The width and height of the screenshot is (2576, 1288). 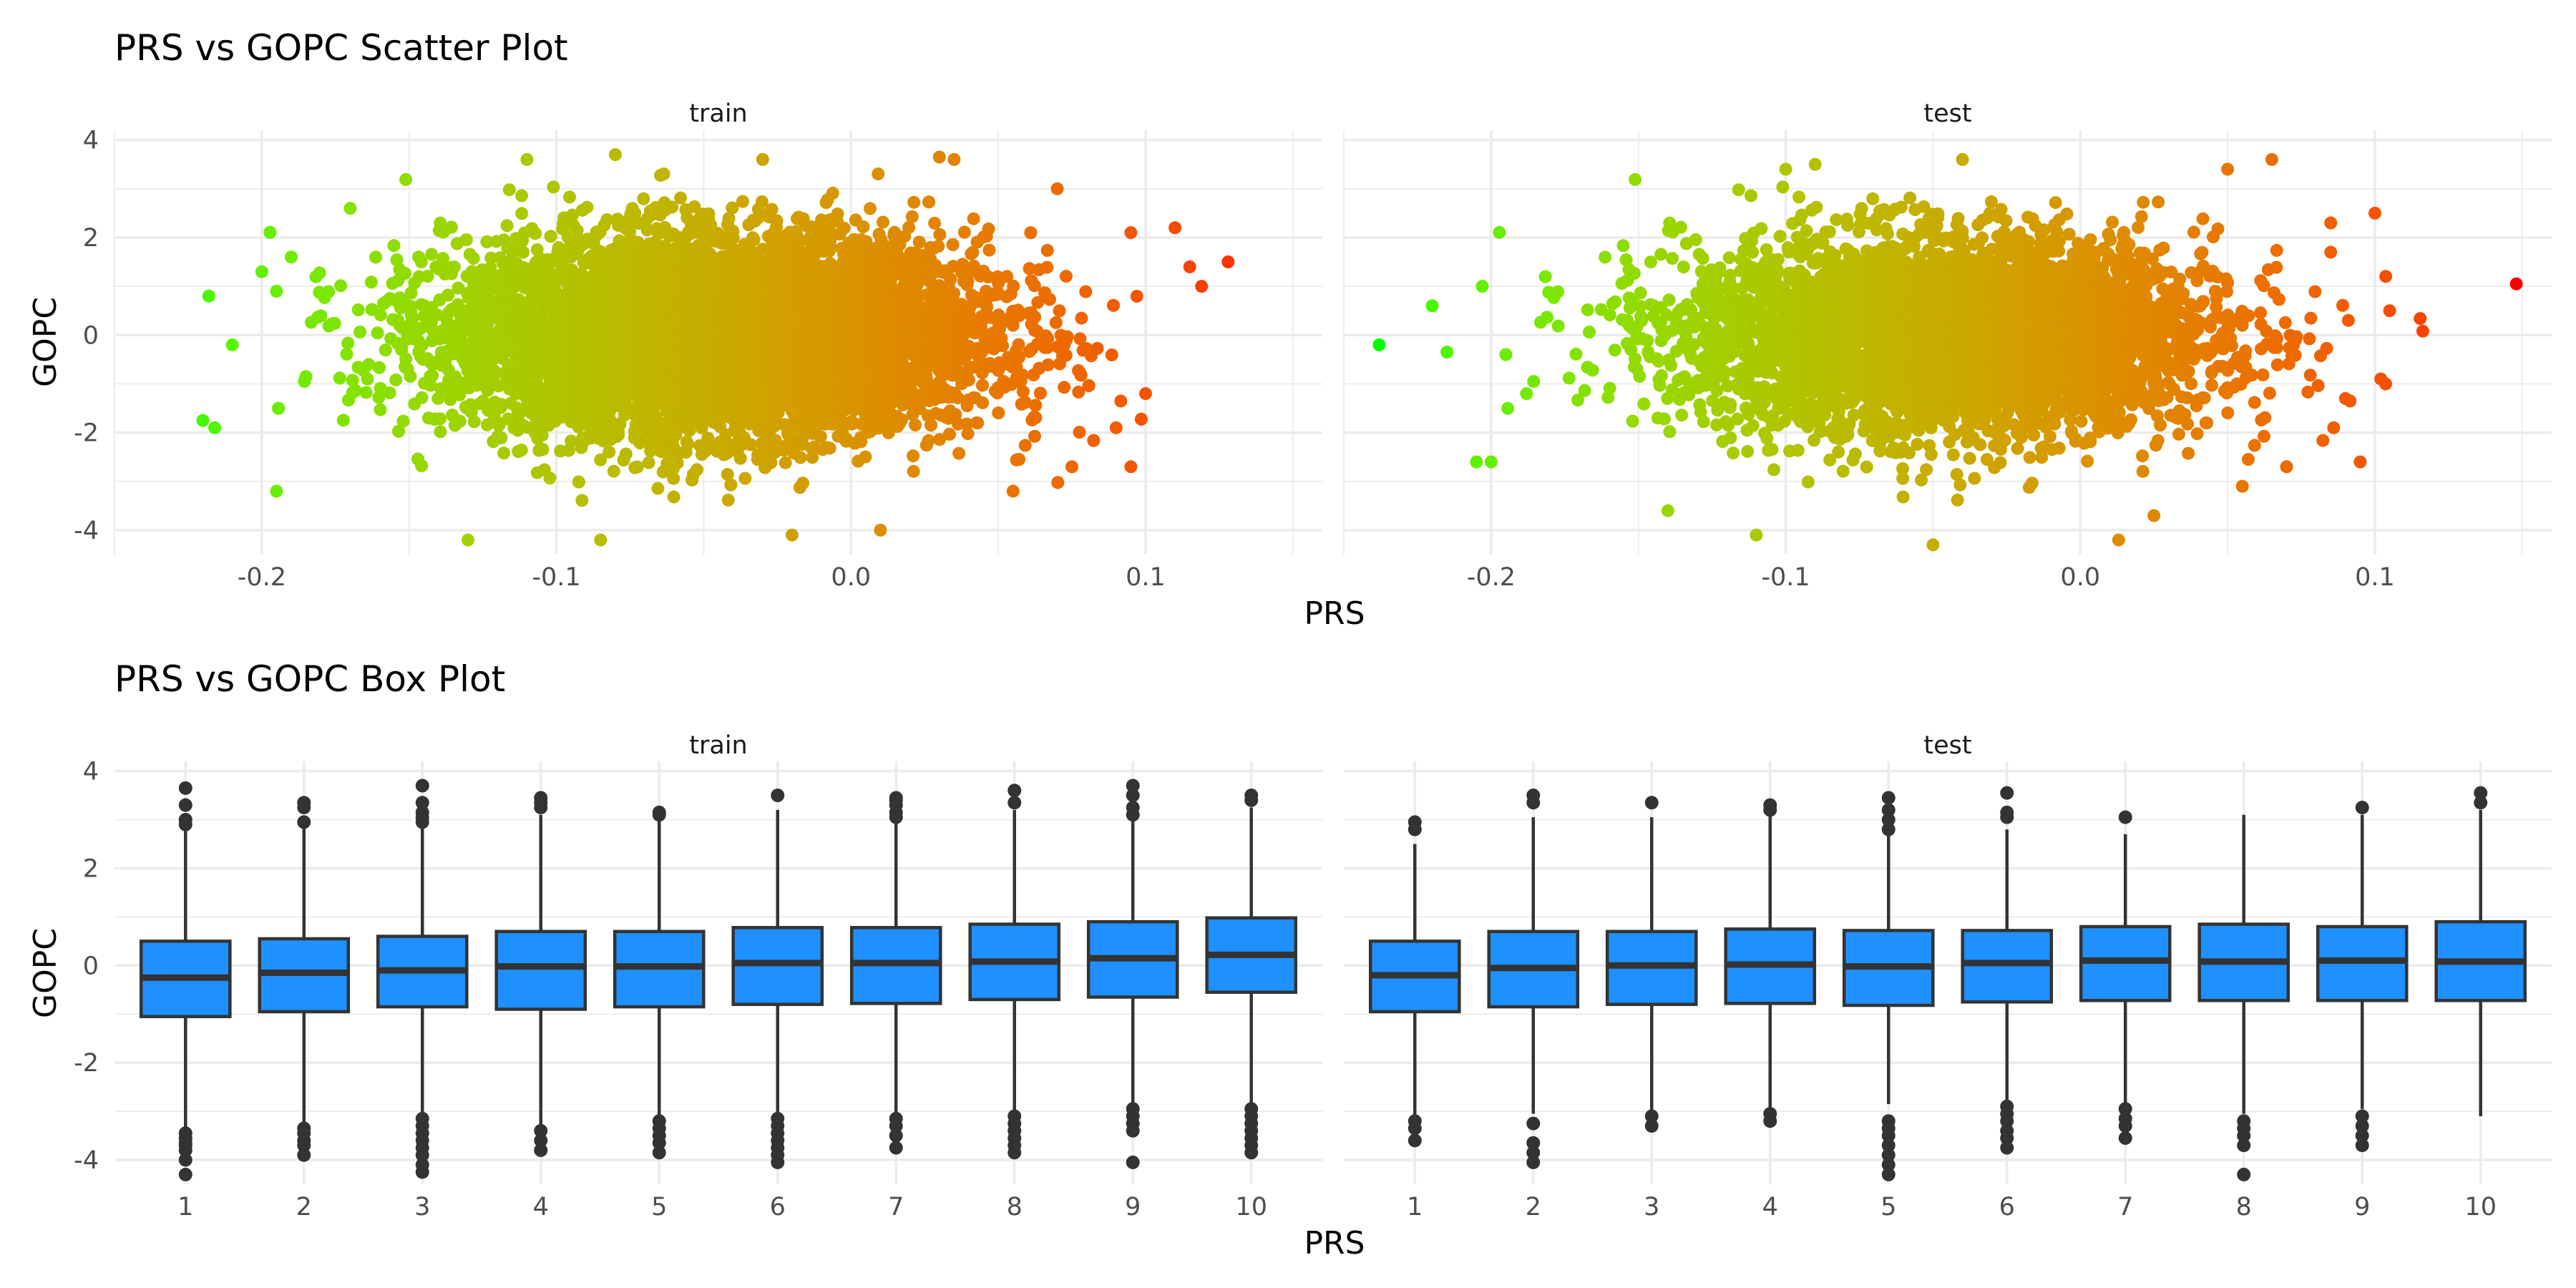 What do you see at coordinates (45, 973) in the screenshot?
I see `boxplot-y-axis-label: GOPC` at bounding box center [45, 973].